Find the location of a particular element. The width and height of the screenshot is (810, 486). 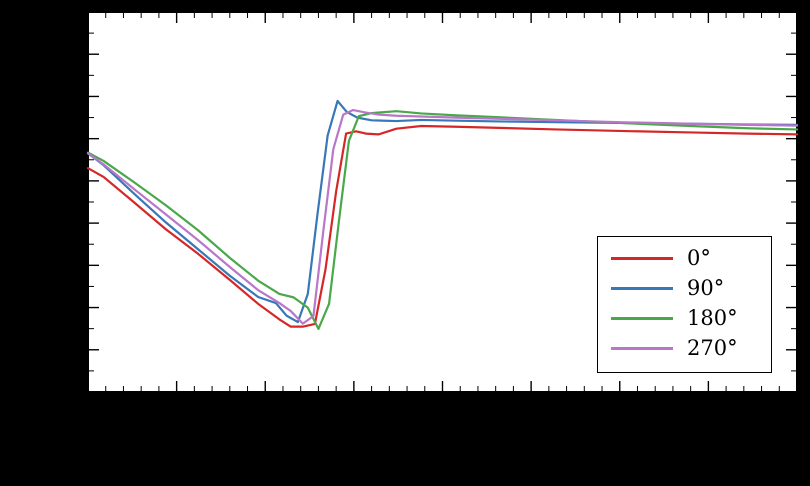

legend-item: 270° is located at coordinates (684, 348).